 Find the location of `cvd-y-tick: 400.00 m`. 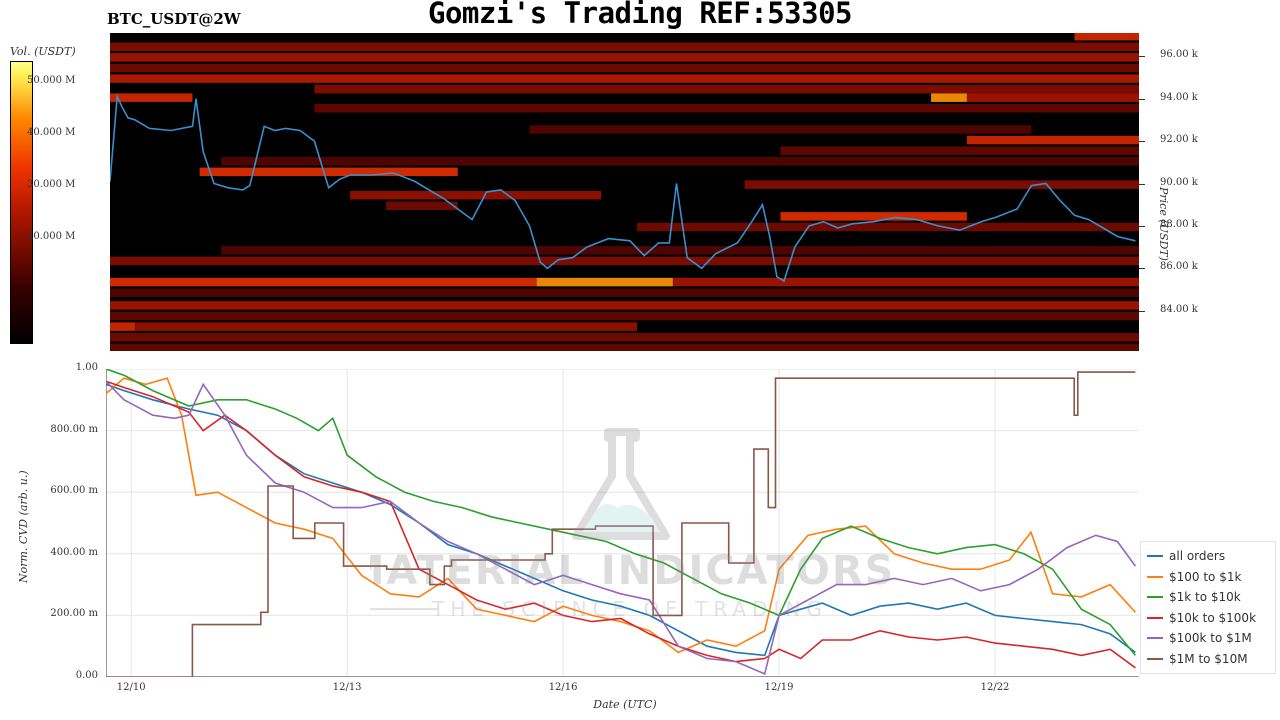

cvd-y-tick: 400.00 m is located at coordinates (74, 552).